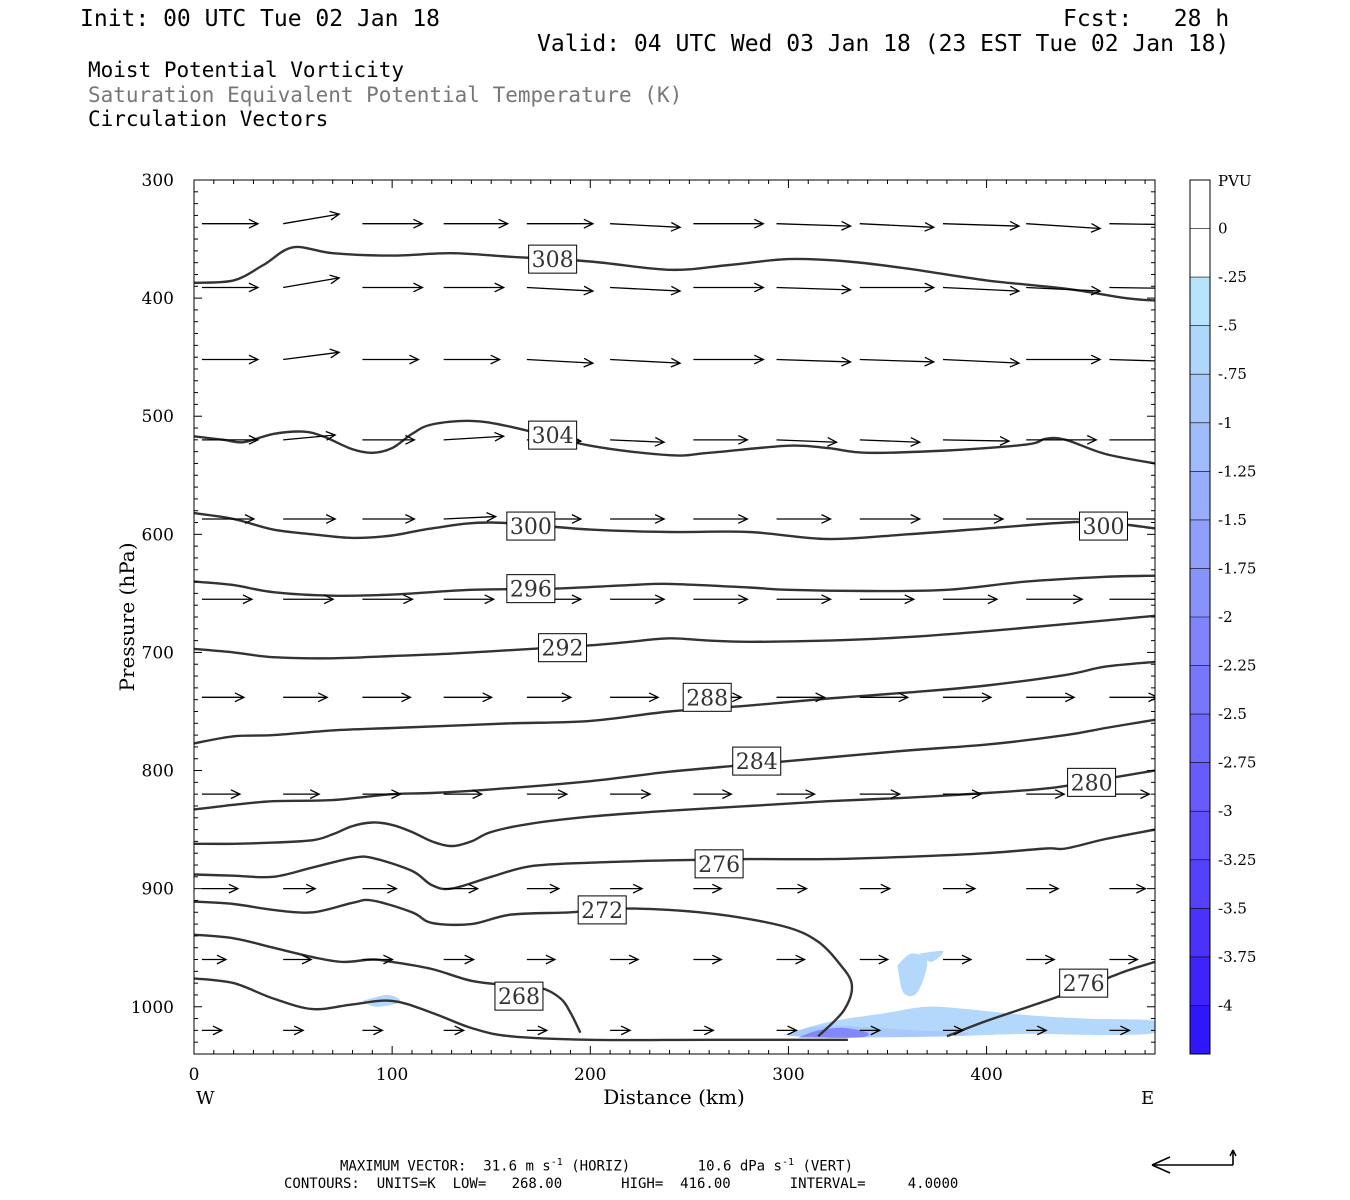 This screenshot has height=1200, width=1350. Describe the element at coordinates (556, 1162) in the screenshot. I see `max-horiz-exponent: -1` at that location.